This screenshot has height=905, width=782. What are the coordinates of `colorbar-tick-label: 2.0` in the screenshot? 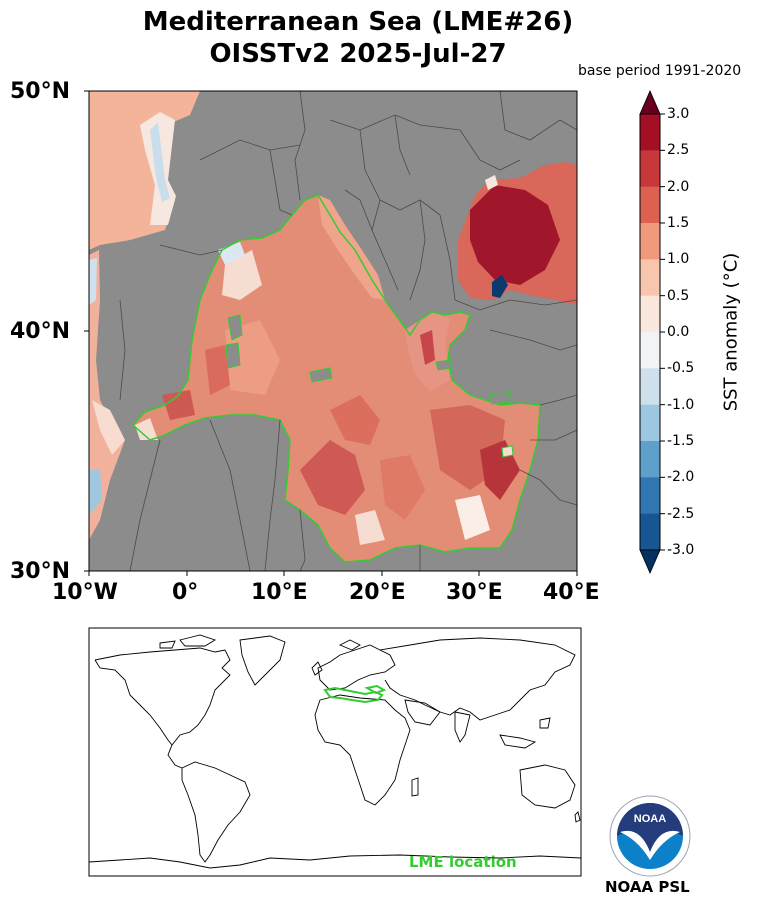 It's located at (678, 186).